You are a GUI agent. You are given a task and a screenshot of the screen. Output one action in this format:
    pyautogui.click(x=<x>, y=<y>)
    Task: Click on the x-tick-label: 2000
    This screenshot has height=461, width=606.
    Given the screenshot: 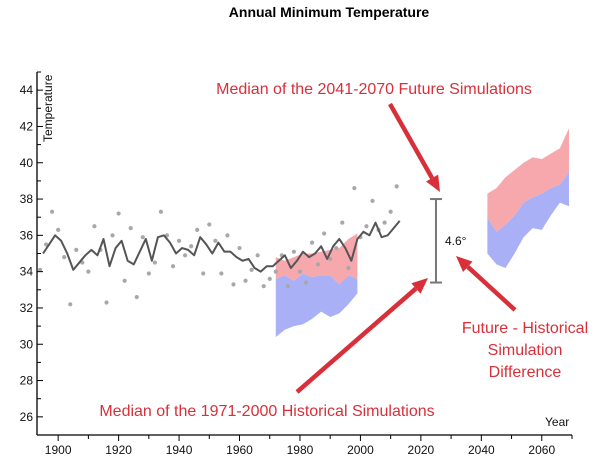 What is the action you would take?
    pyautogui.click(x=360, y=450)
    